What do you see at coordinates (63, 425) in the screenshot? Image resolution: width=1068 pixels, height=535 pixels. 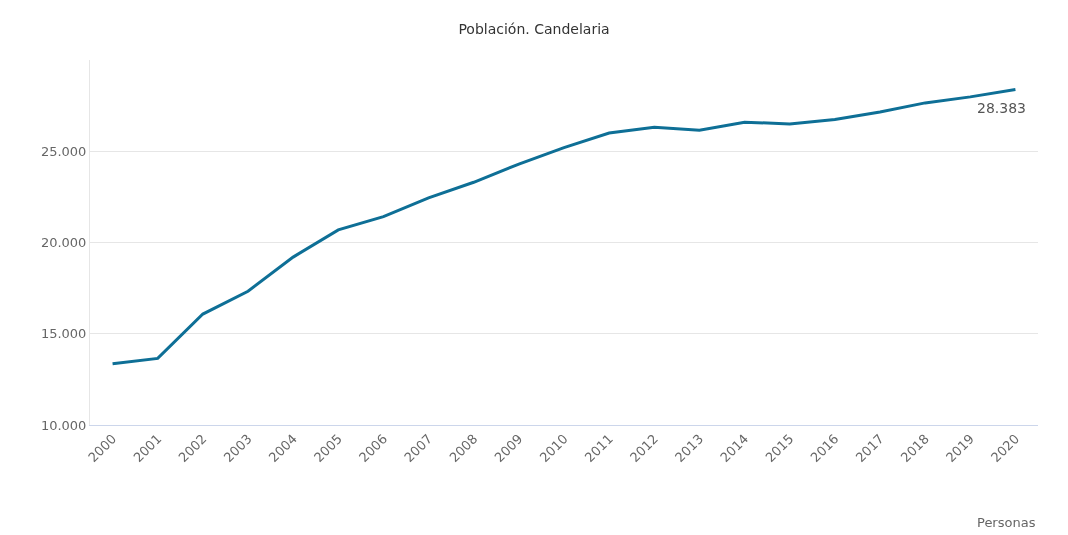 I see `y-tick-label: 10.000` at bounding box center [63, 425].